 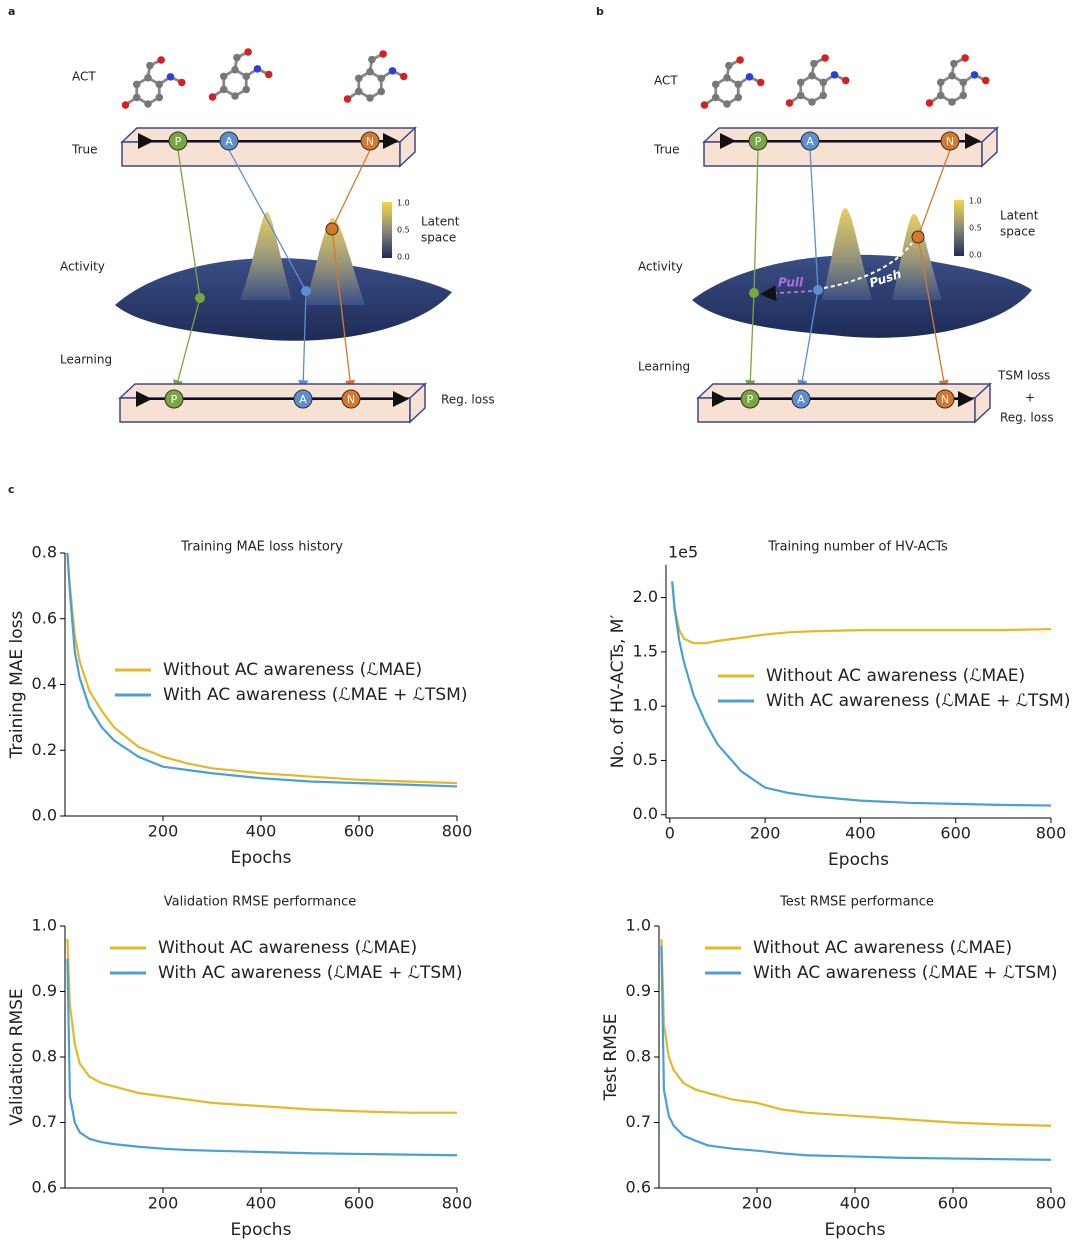 What do you see at coordinates (82, 267) in the screenshot?
I see `row-label: Activity` at bounding box center [82, 267].